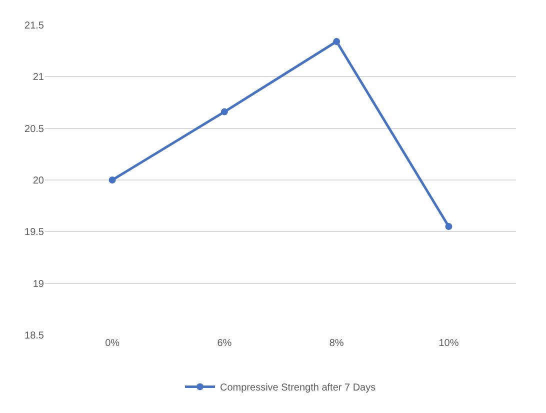 The height and width of the screenshot is (413, 546). Describe the element at coordinates (224, 343) in the screenshot. I see `x-tick-label: 6%` at that location.